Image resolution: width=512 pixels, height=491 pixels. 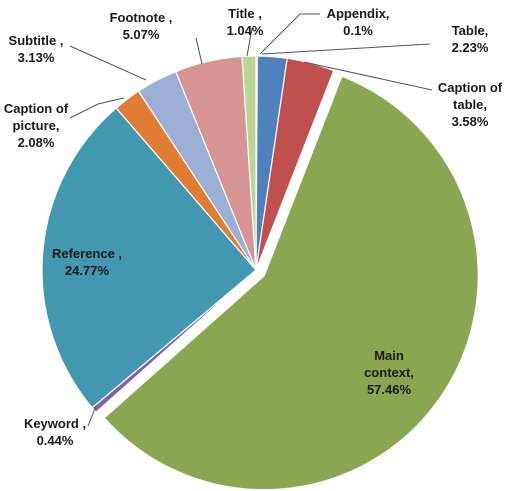 What do you see at coordinates (470, 39) in the screenshot?
I see `slice-label-table: Table, 2.23%` at bounding box center [470, 39].